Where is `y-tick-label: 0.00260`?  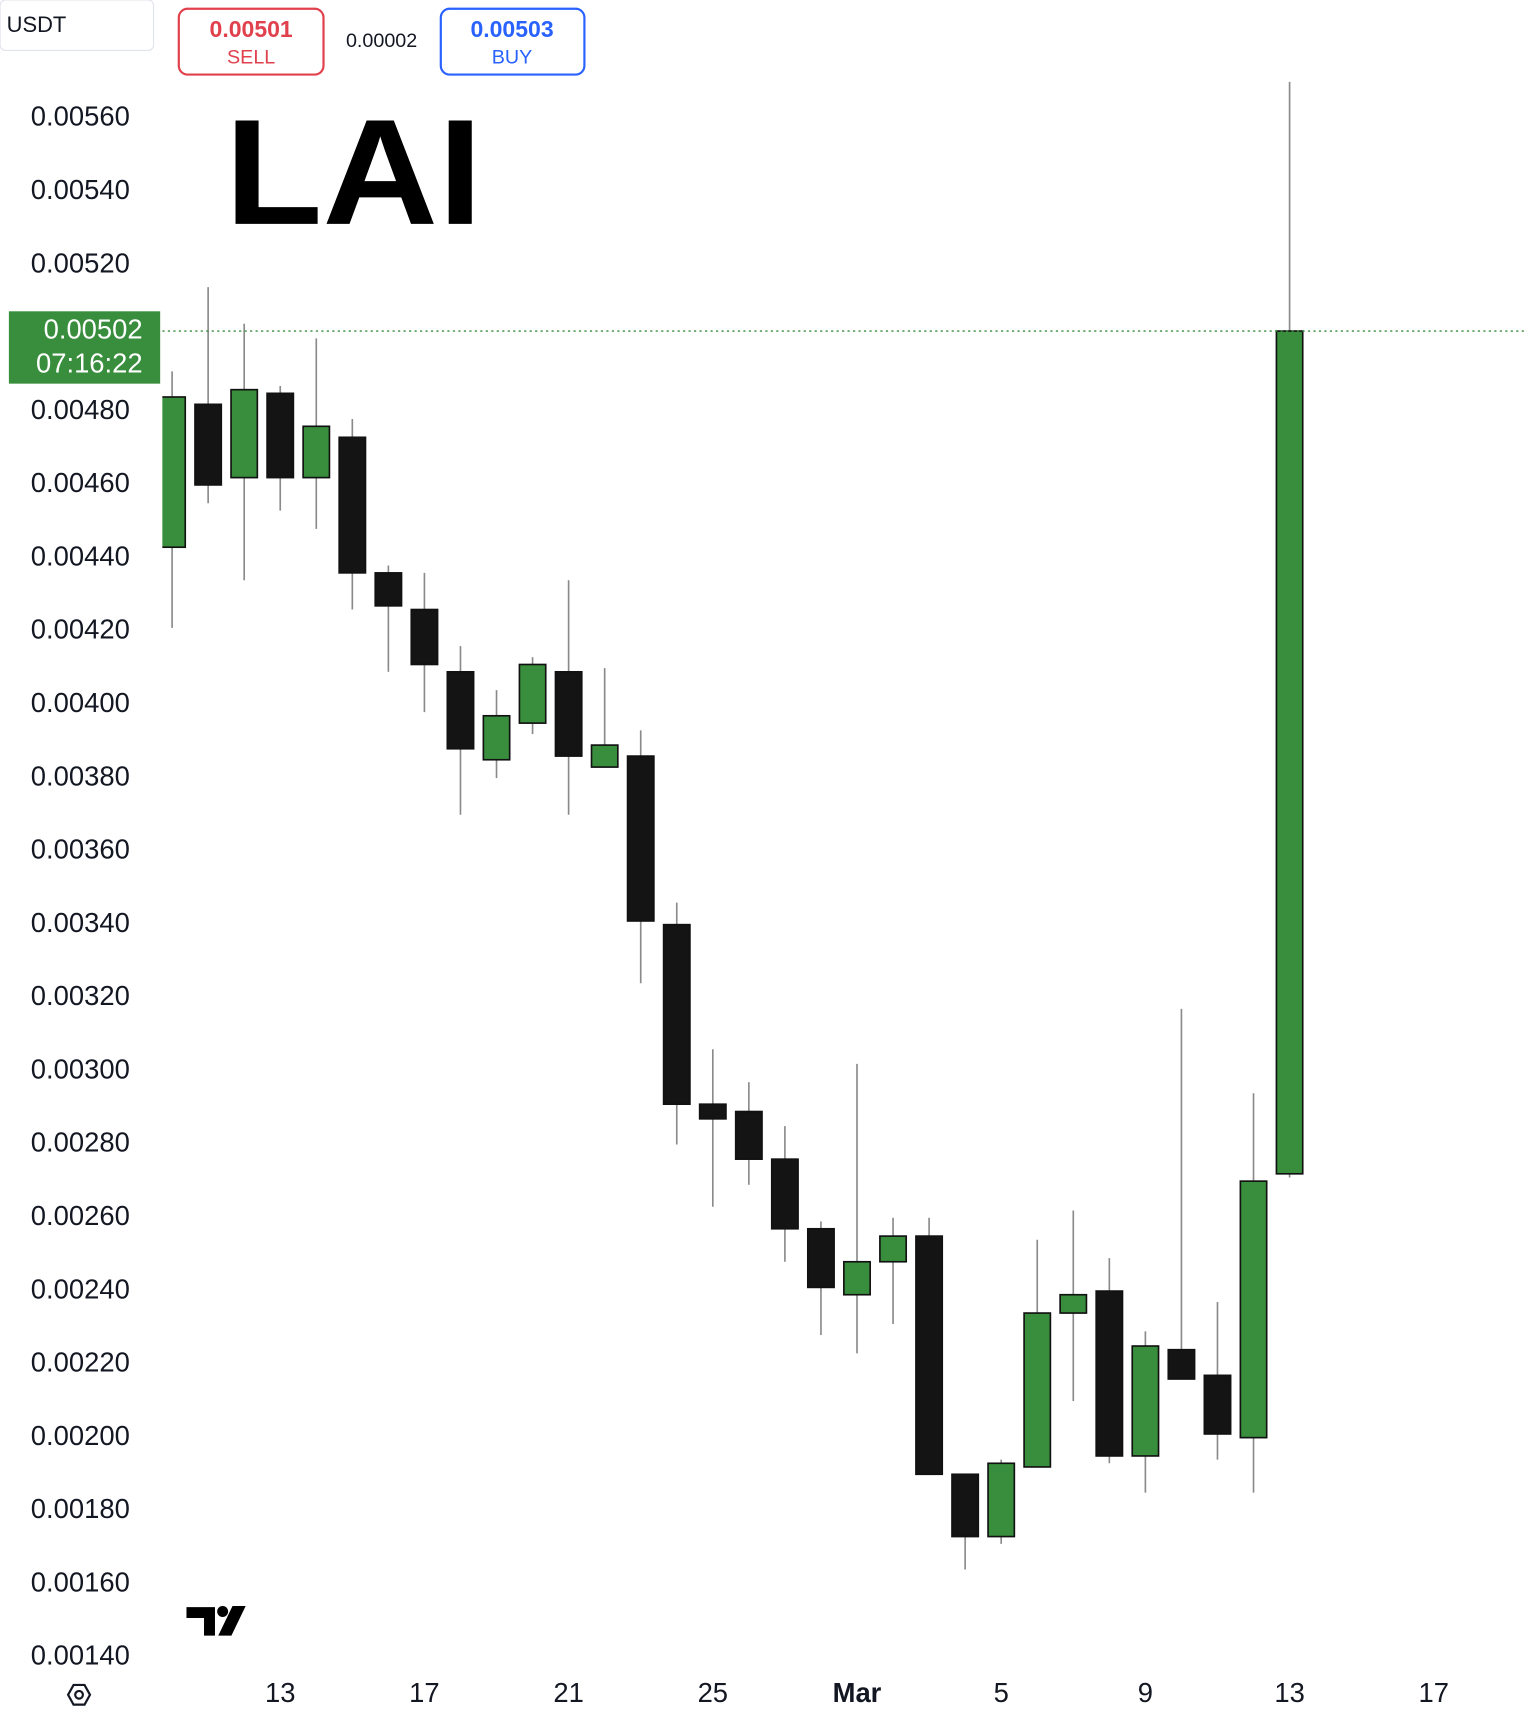
y-tick-label: 0.00260 is located at coordinates (80, 1215).